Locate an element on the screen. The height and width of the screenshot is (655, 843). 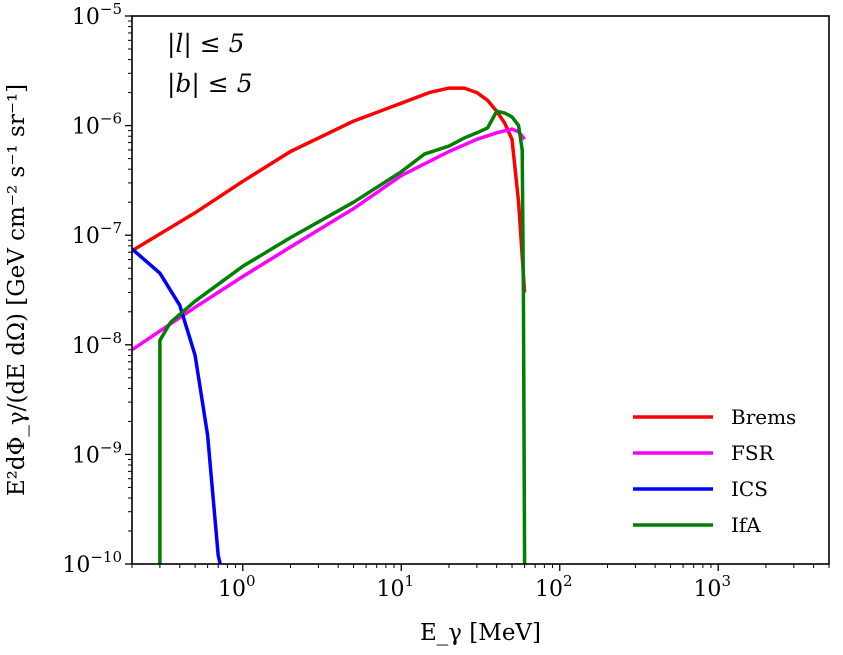
series-line-brems is located at coordinates (329, 189).